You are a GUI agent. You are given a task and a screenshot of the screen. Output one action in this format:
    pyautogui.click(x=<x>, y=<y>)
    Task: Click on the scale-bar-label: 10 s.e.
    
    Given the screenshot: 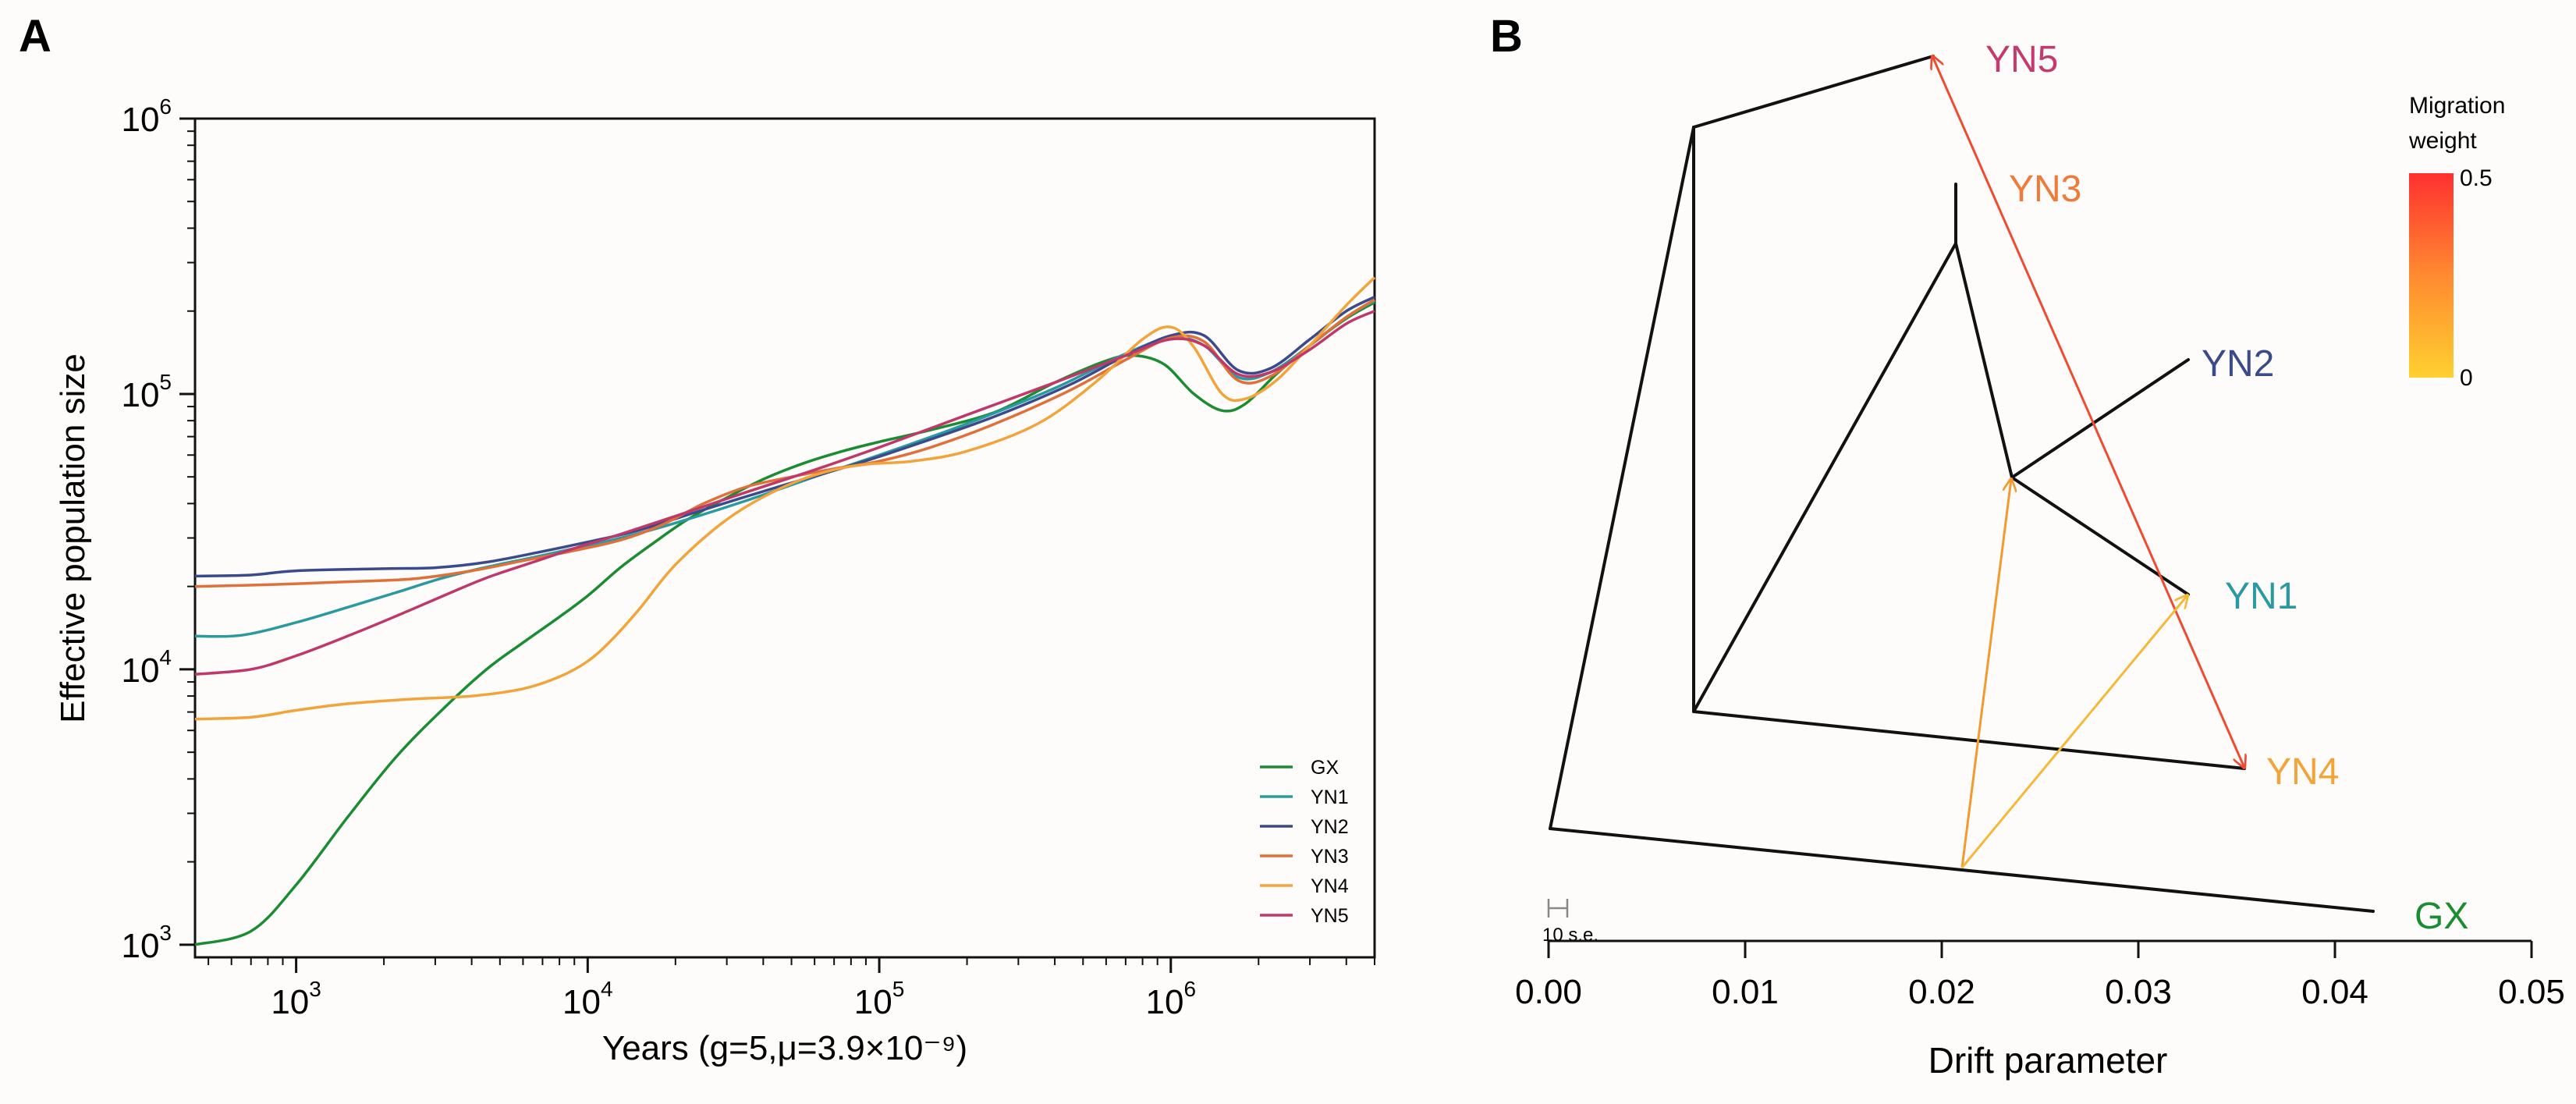 What is the action you would take?
    pyautogui.click(x=1570, y=935)
    